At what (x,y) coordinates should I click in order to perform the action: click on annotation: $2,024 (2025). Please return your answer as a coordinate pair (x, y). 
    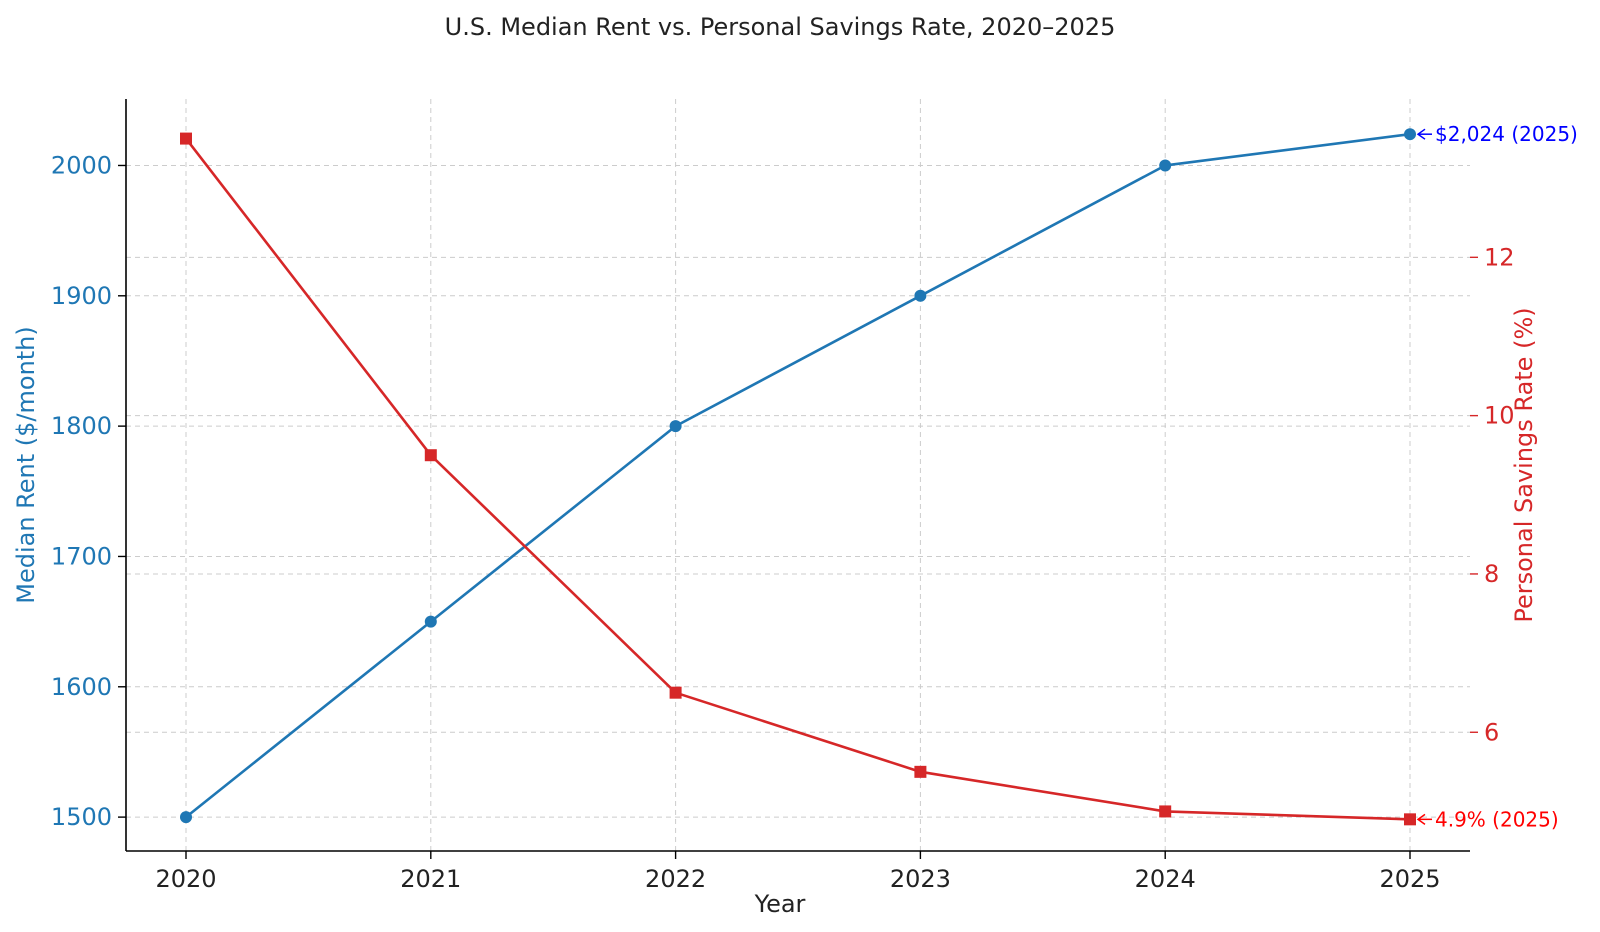
    Looking at the image, I should click on (1497, 134).